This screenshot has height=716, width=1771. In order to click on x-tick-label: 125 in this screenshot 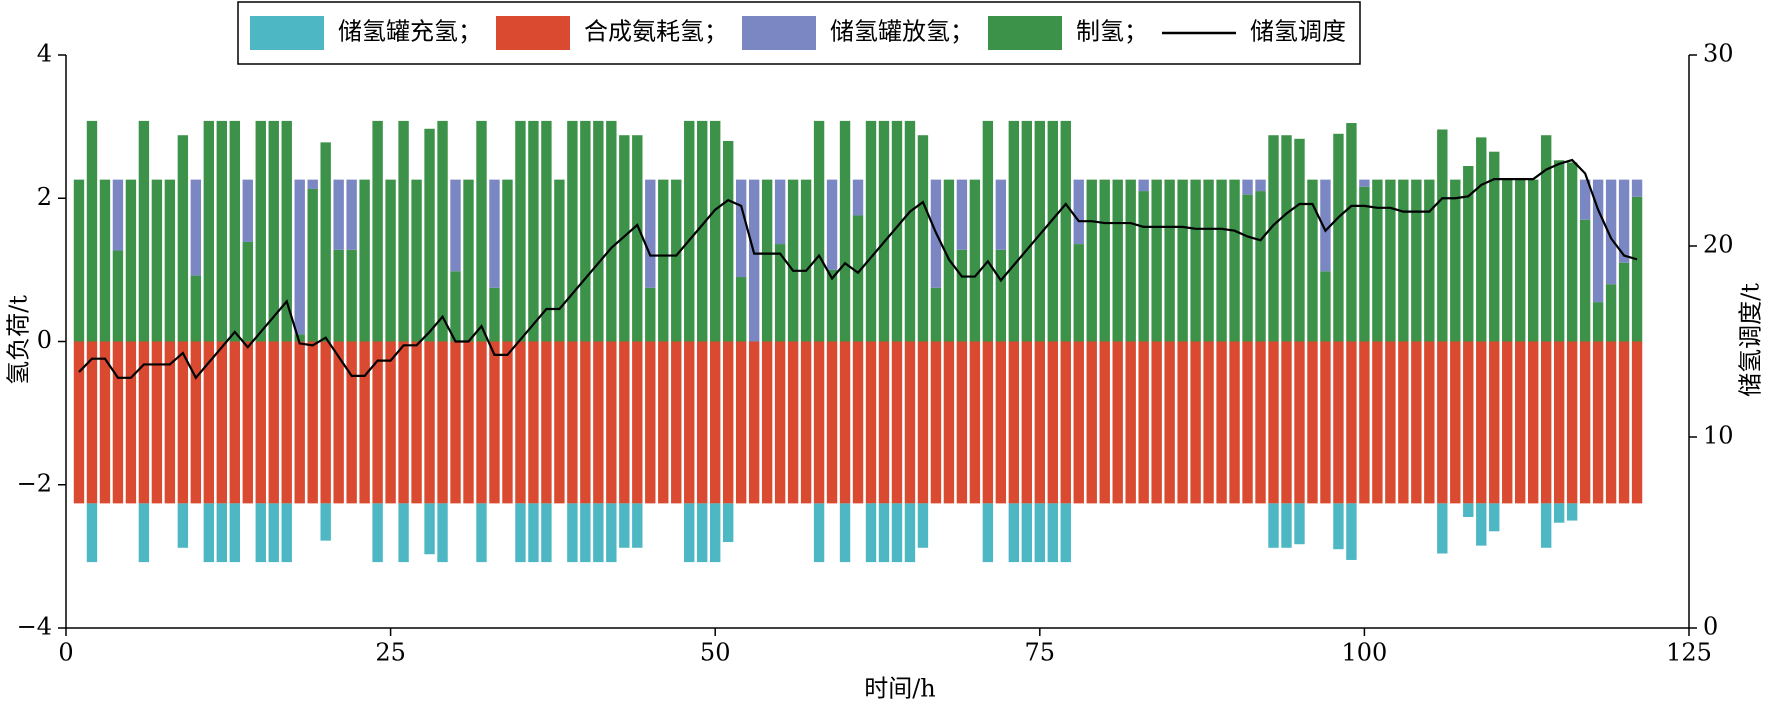, I will do `click(1689, 653)`.